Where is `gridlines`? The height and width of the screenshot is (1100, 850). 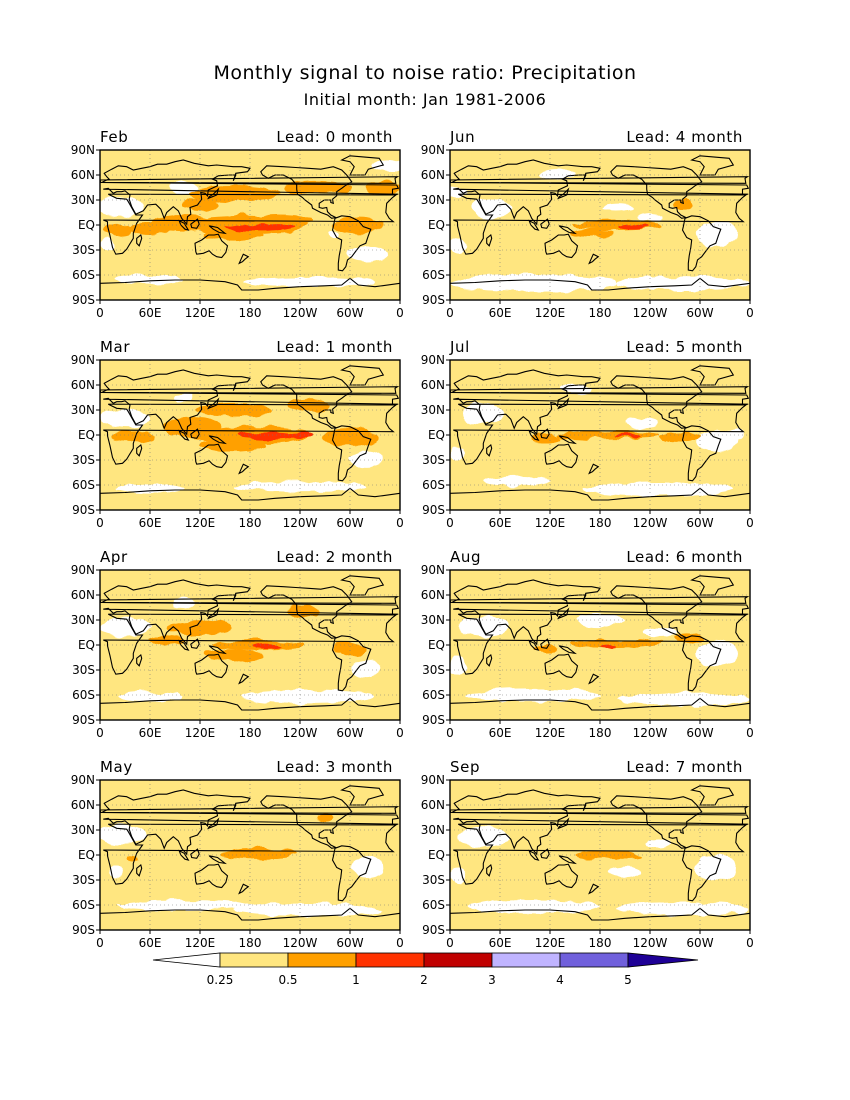
gridlines is located at coordinates (600, 855).